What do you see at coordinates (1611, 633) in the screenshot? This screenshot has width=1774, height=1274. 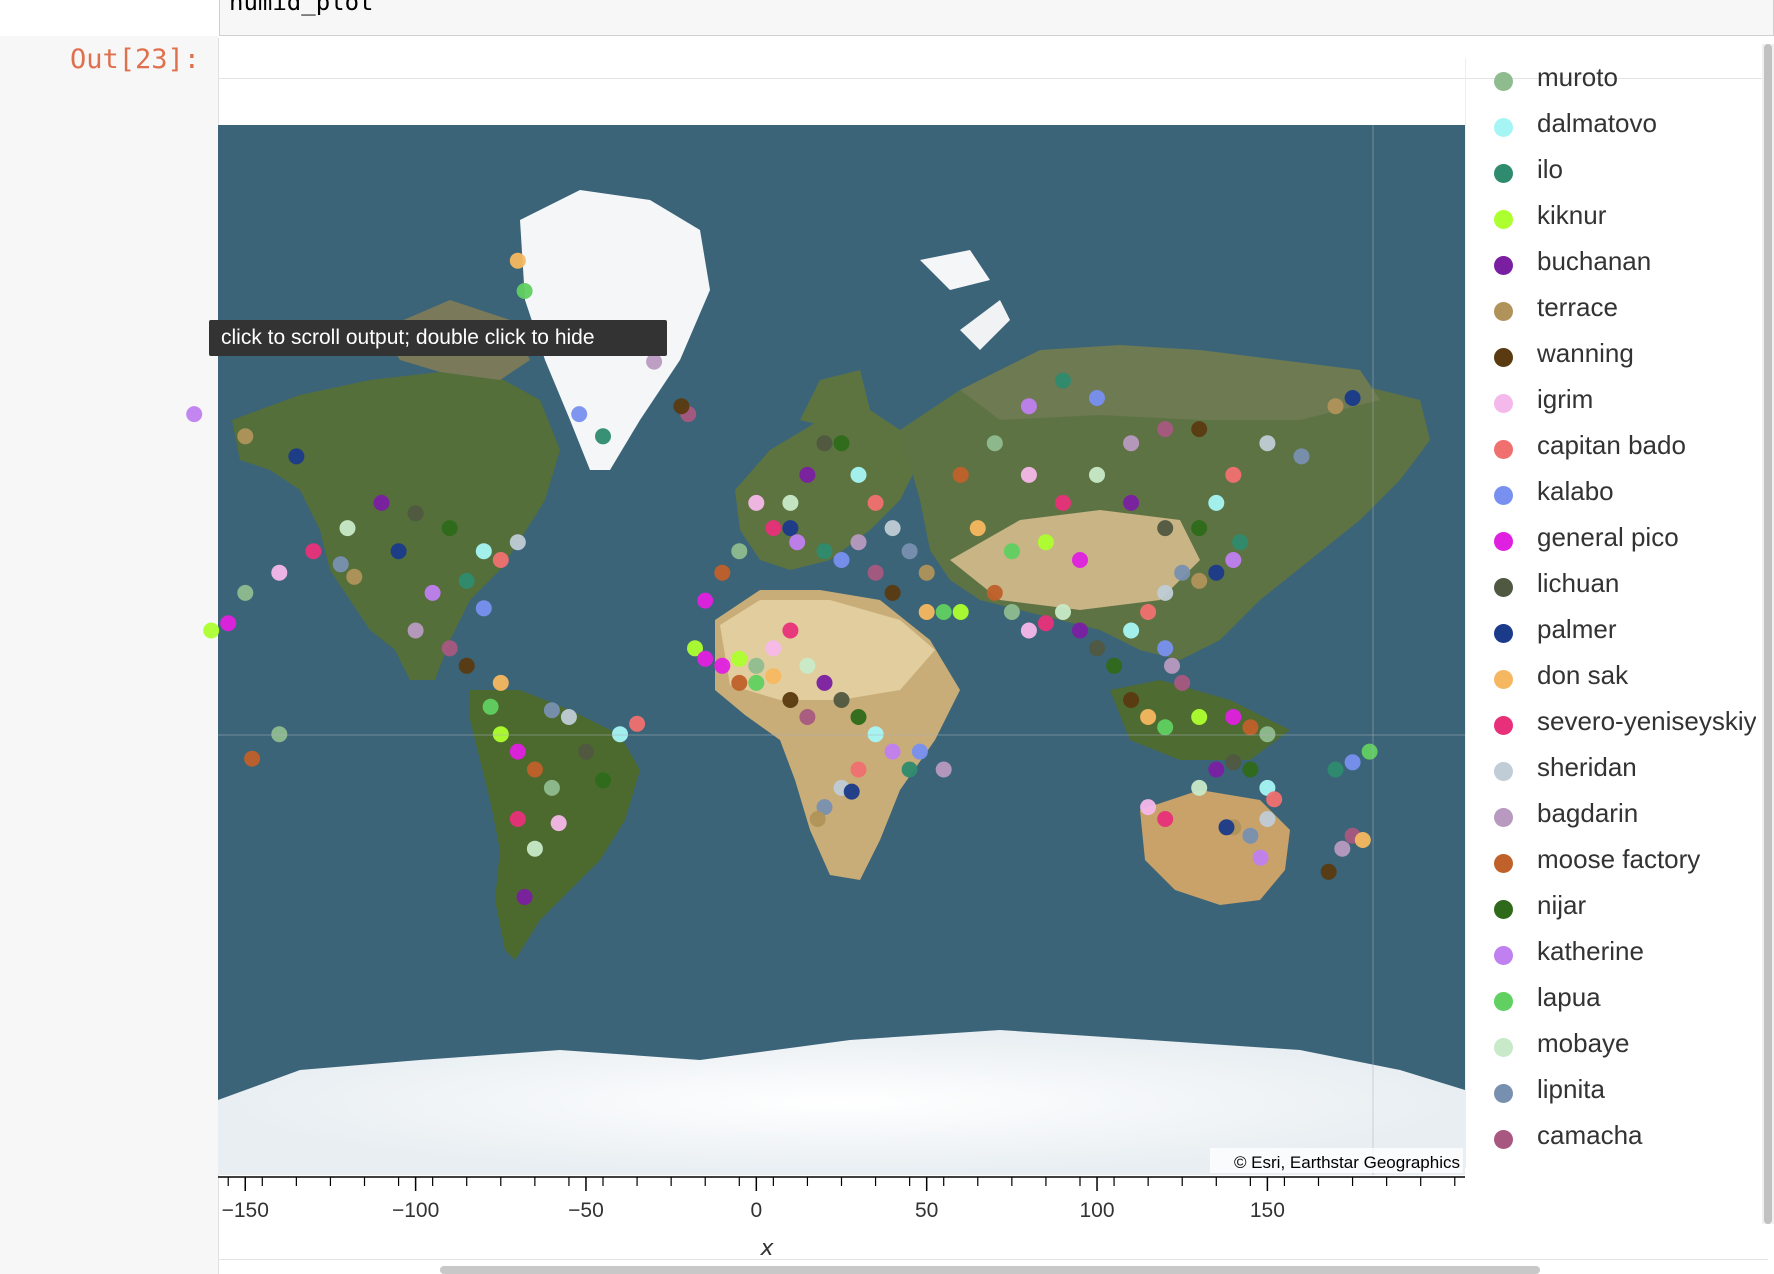 I see `legend-item: palmer` at bounding box center [1611, 633].